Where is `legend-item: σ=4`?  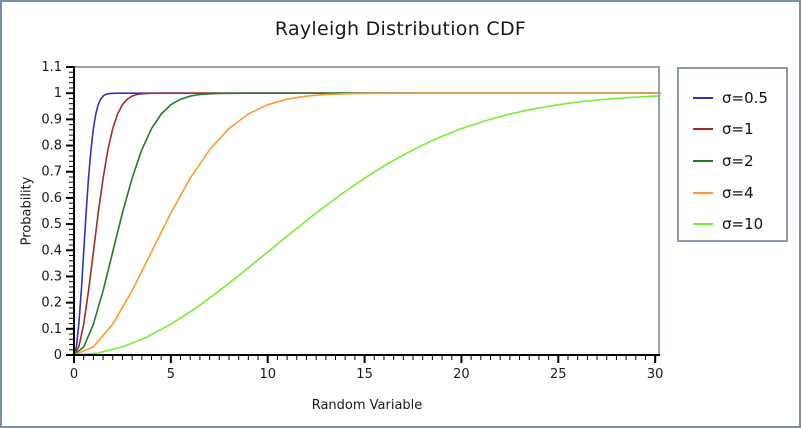
legend-item: σ=4 is located at coordinates (739, 193).